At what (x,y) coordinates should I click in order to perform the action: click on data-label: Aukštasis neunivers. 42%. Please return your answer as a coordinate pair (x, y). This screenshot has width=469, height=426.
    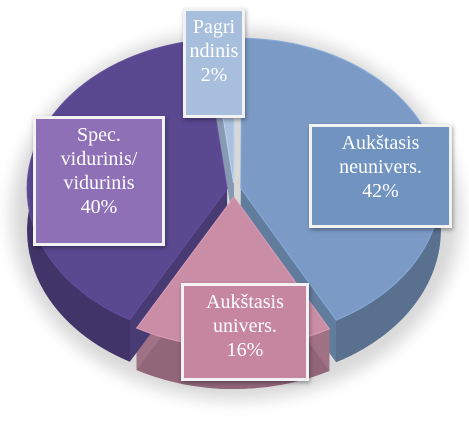
    Looking at the image, I should click on (380, 176).